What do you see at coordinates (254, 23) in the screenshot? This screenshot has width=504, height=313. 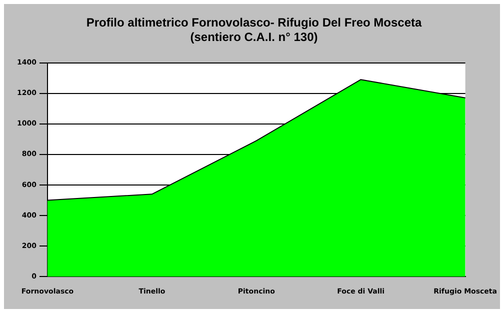 I see `text: Profilo altimetrico Fornovolasco- Rifugio Del Freo Mosceta` at bounding box center [254, 23].